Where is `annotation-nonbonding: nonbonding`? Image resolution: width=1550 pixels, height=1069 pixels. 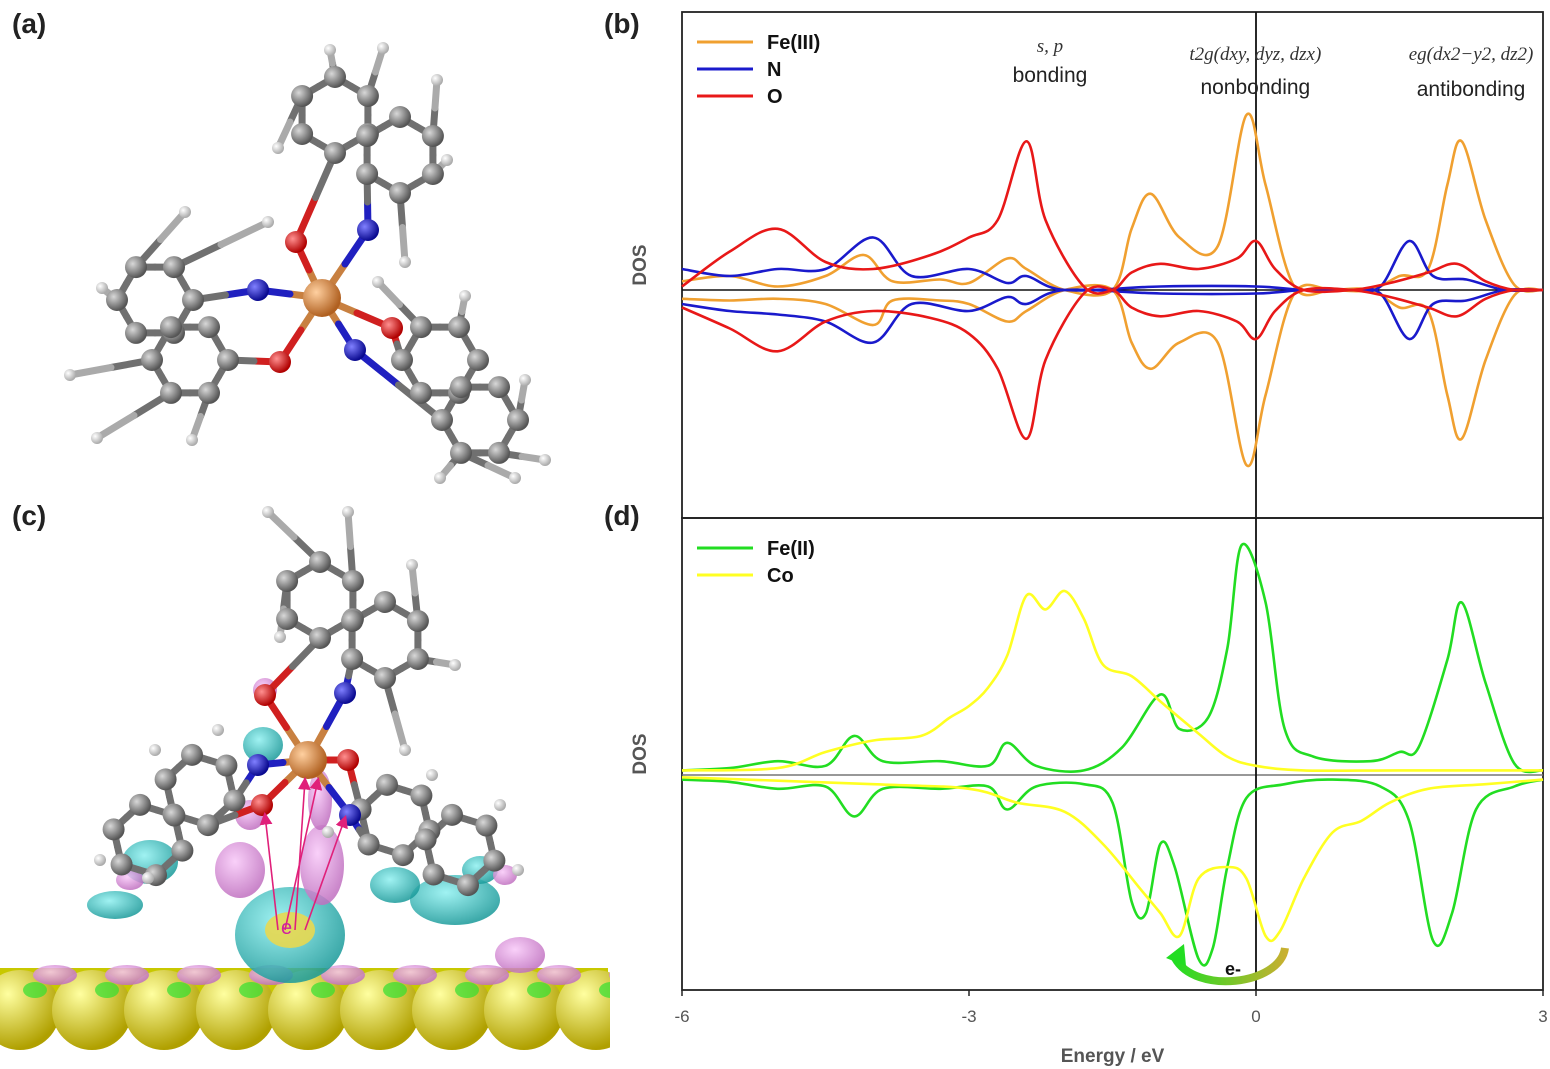 annotation-nonbonding: nonbonding is located at coordinates (1255, 87).